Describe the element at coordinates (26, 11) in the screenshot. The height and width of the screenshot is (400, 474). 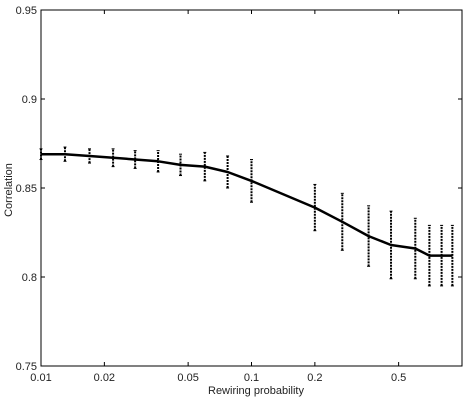
I see `y-tick-label: 0.95` at that location.